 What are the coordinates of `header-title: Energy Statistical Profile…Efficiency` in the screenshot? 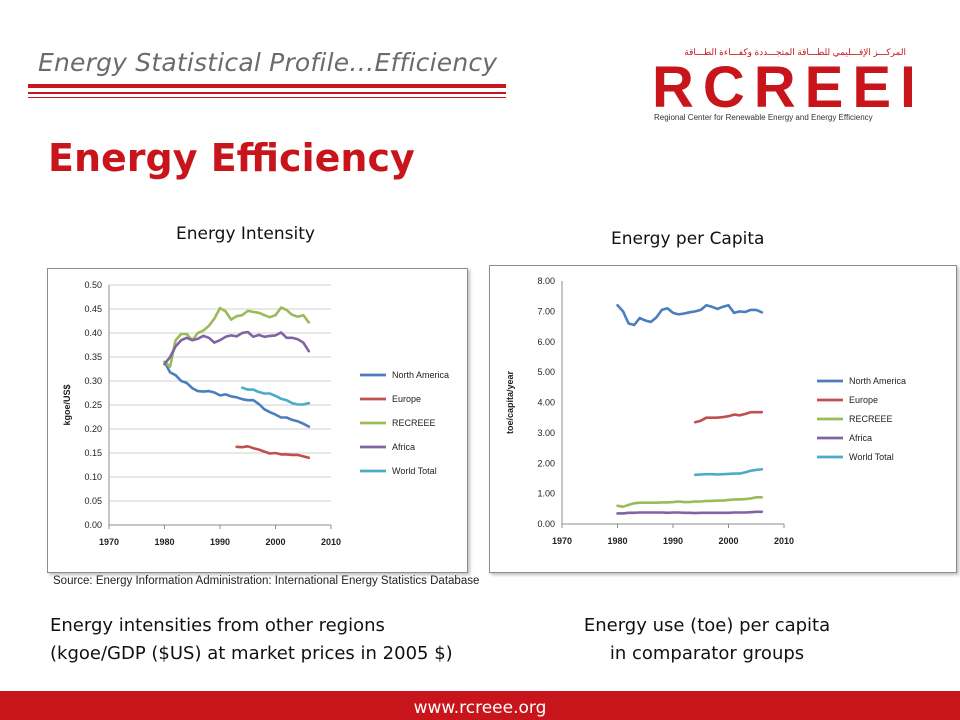 It's located at (268, 62).